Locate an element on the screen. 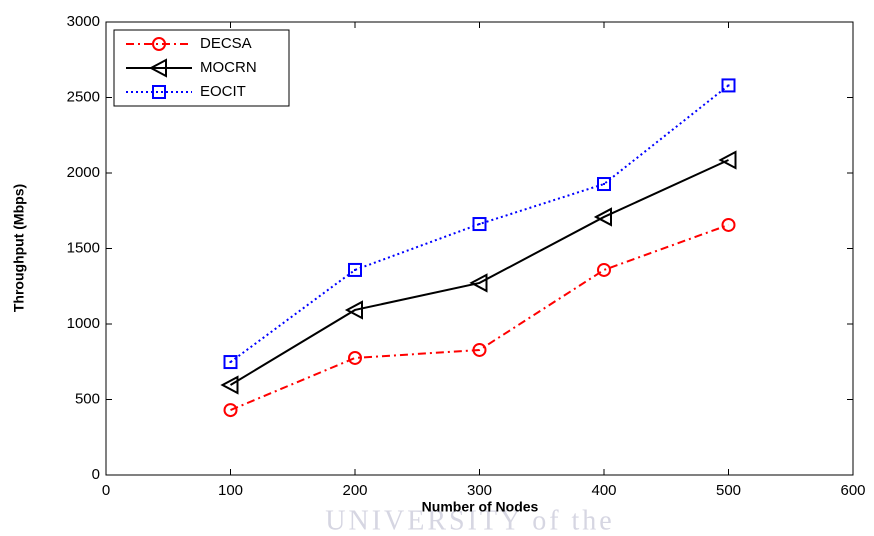 The width and height of the screenshot is (874, 536). y-tick-label: 2500 is located at coordinates (83, 96).